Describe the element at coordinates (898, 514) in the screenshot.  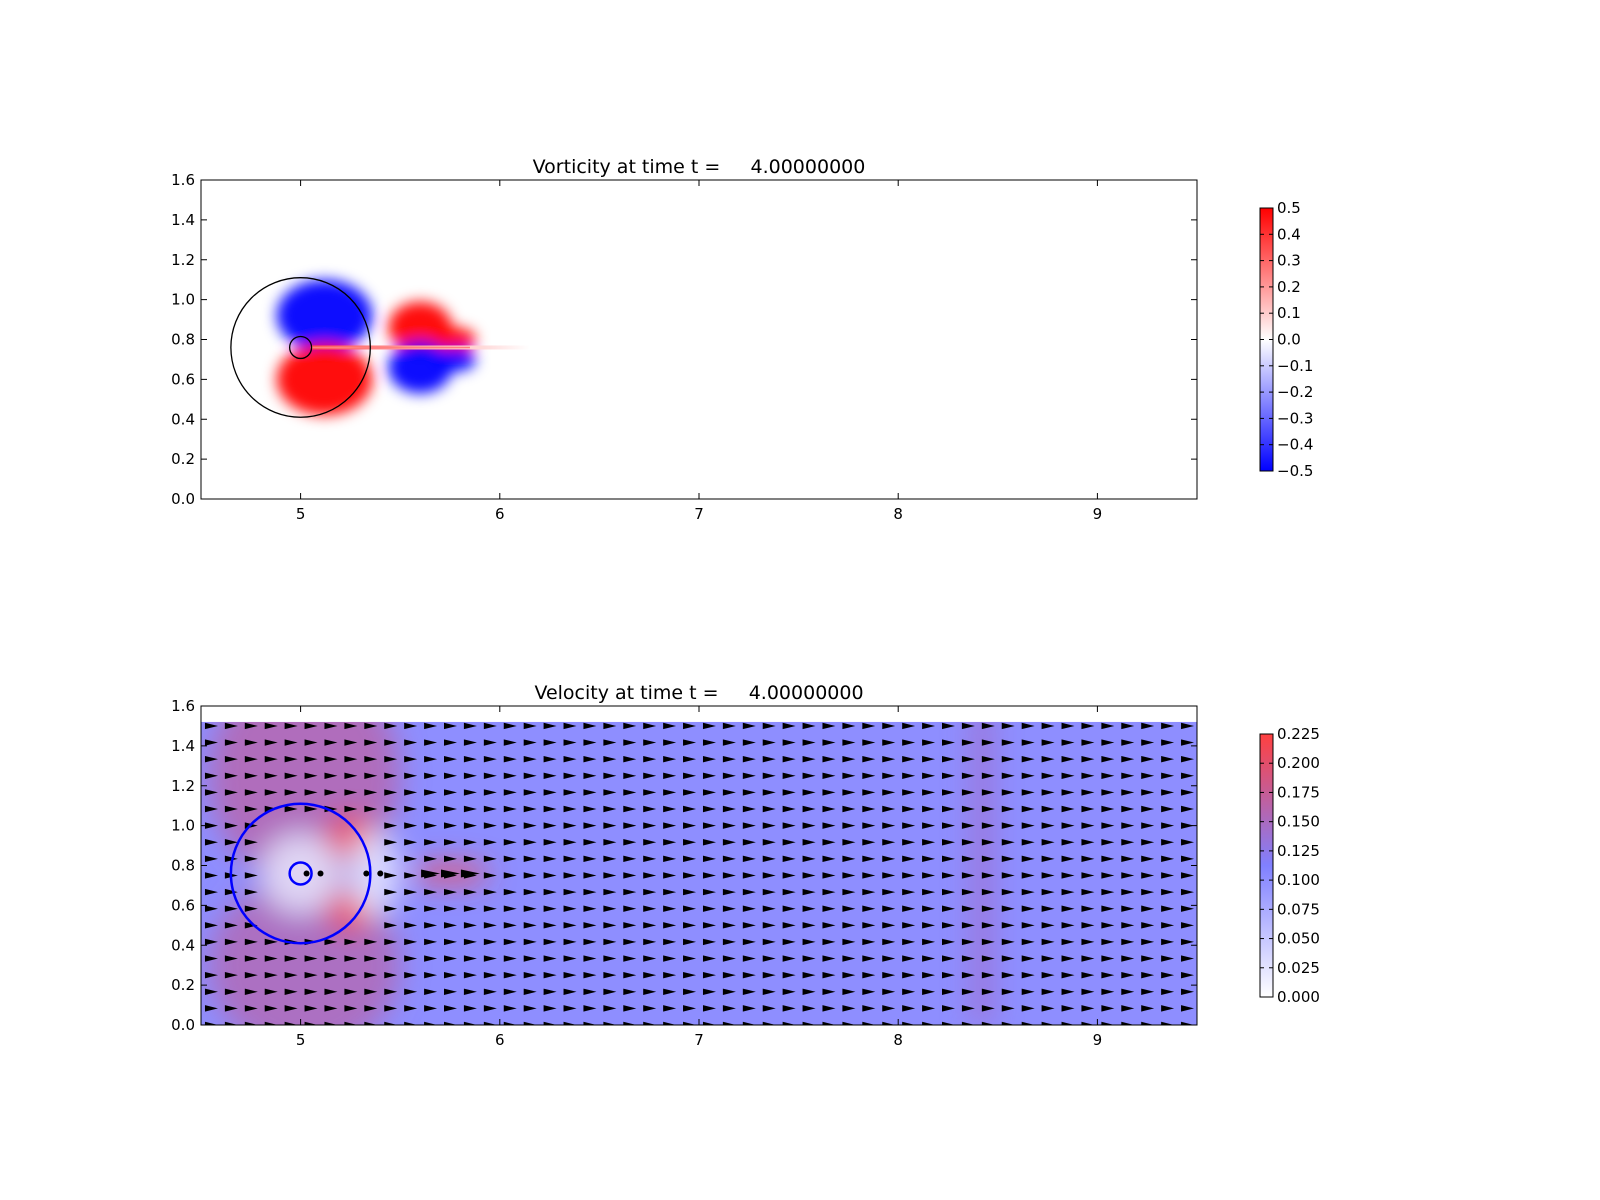
I see `x-tick-label: 8` at that location.